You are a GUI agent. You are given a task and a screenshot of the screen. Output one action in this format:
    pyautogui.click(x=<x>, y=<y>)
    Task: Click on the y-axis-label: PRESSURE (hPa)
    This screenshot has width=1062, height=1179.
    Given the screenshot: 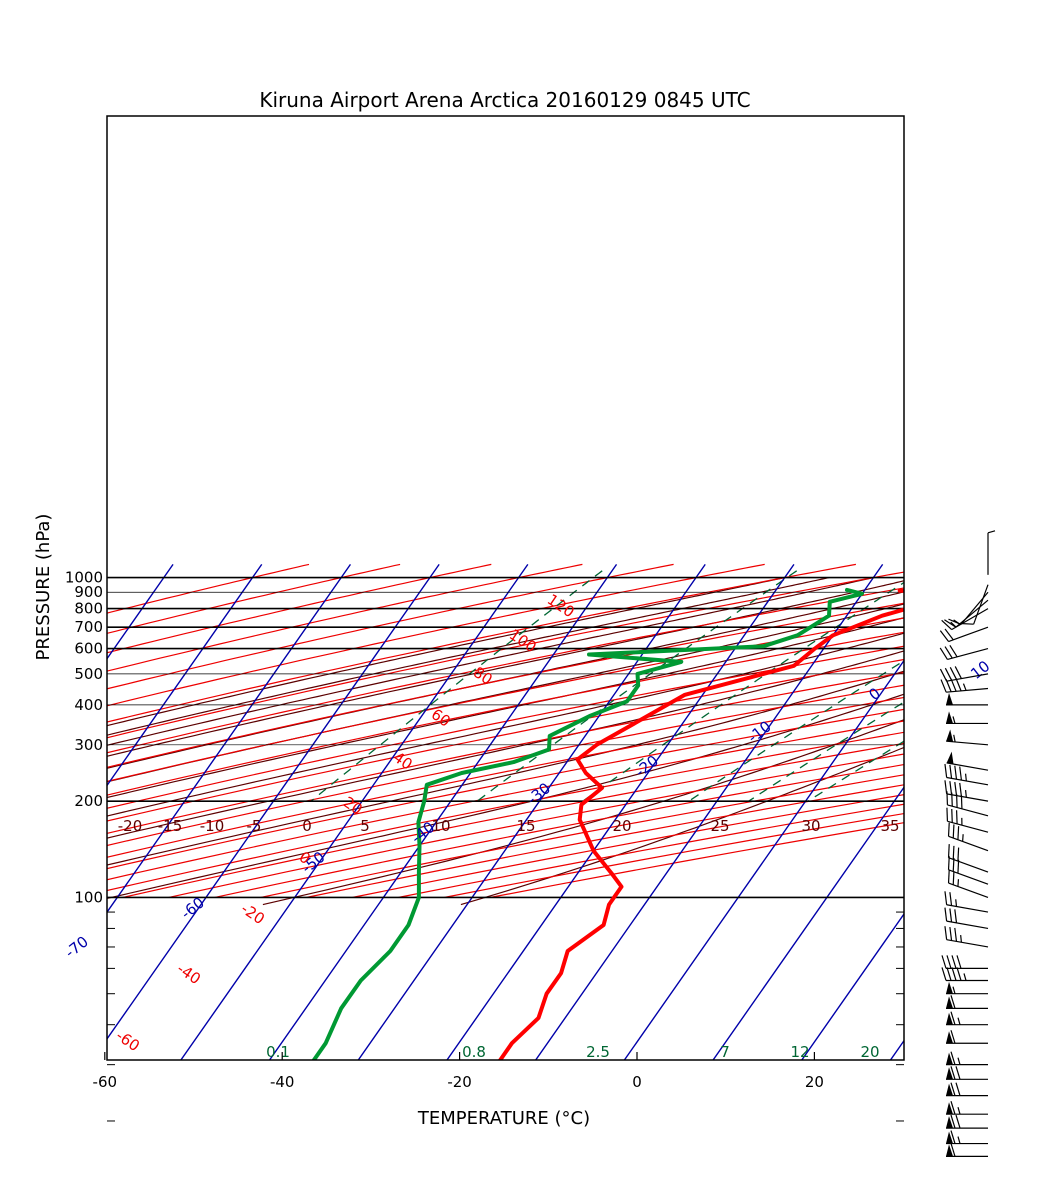 What is the action you would take?
    pyautogui.click(x=43, y=587)
    